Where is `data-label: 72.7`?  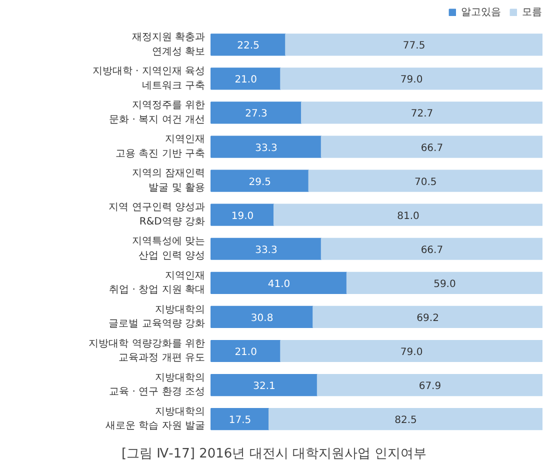
data-label: 72.7 is located at coordinates (422, 114).